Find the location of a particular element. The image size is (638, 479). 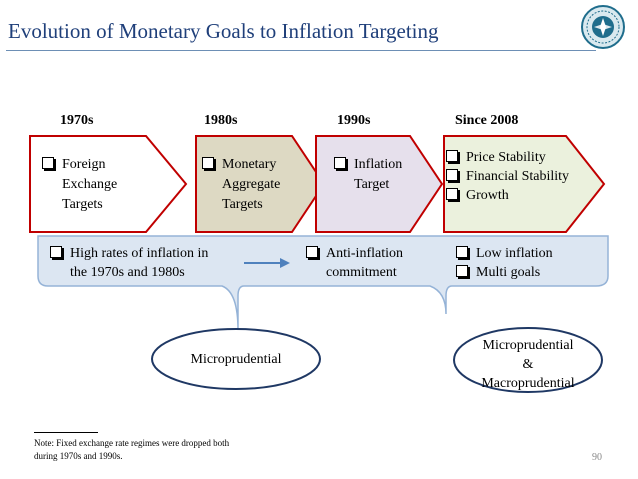

era-box-1980s is located at coordinates (260, 184).